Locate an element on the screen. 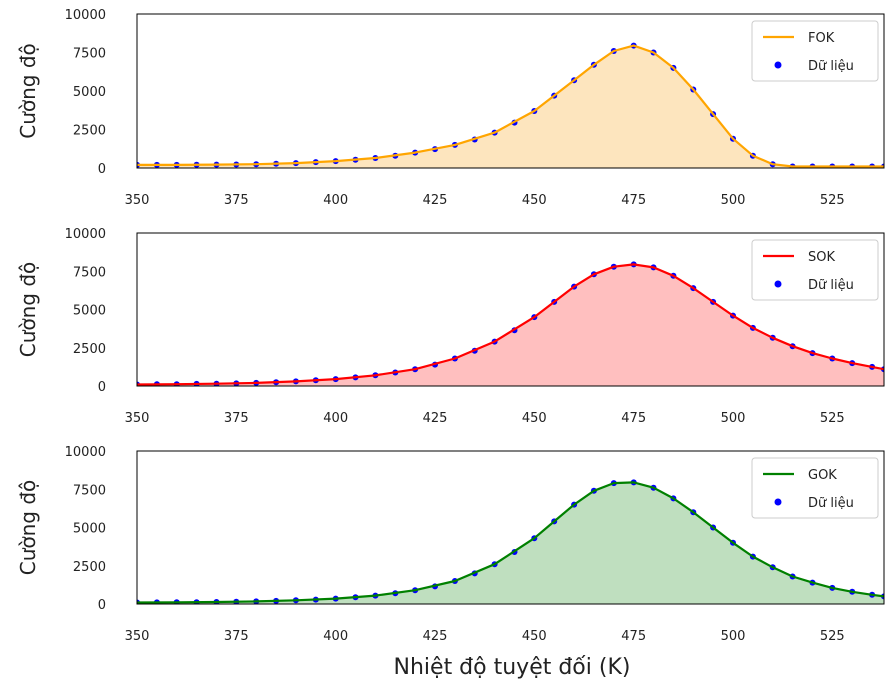 The width and height of the screenshot is (885, 684). legend: GOK Dữ liệu is located at coordinates (815, 488).